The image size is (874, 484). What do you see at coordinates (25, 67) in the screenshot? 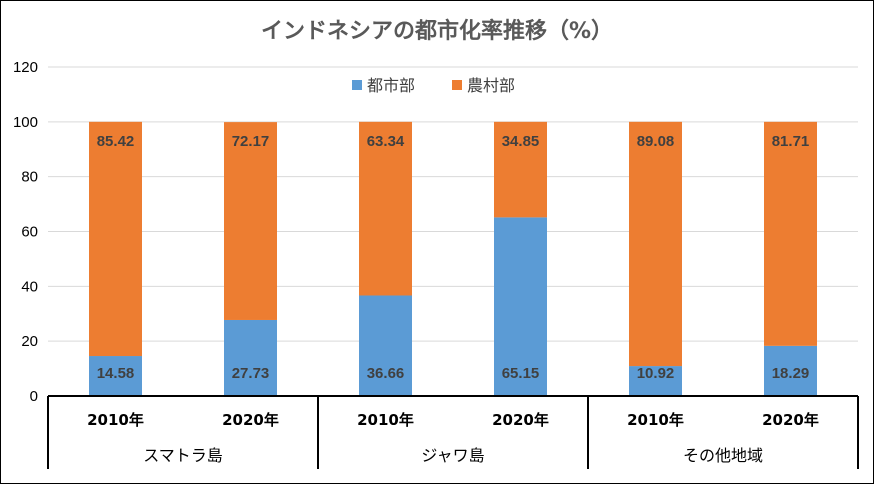
I see `y-tick-label: 120` at bounding box center [25, 67].